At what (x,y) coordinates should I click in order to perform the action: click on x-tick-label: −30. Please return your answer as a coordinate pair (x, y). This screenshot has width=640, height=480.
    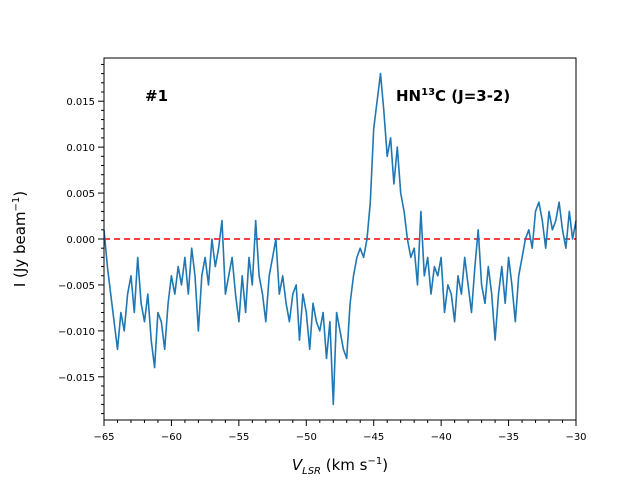
    Looking at the image, I should click on (575, 437).